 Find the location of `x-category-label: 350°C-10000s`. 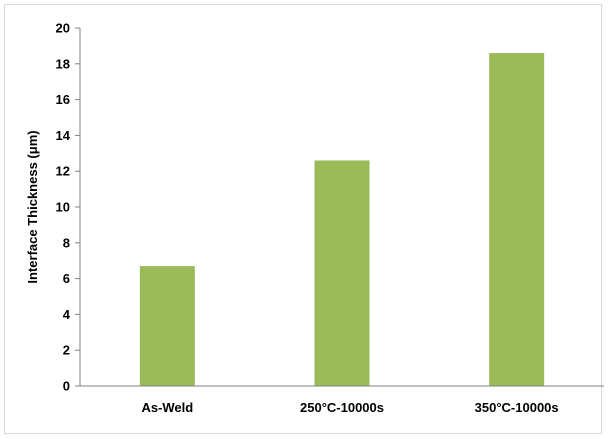

x-category-label: 350°C-10000s is located at coordinates (517, 407).